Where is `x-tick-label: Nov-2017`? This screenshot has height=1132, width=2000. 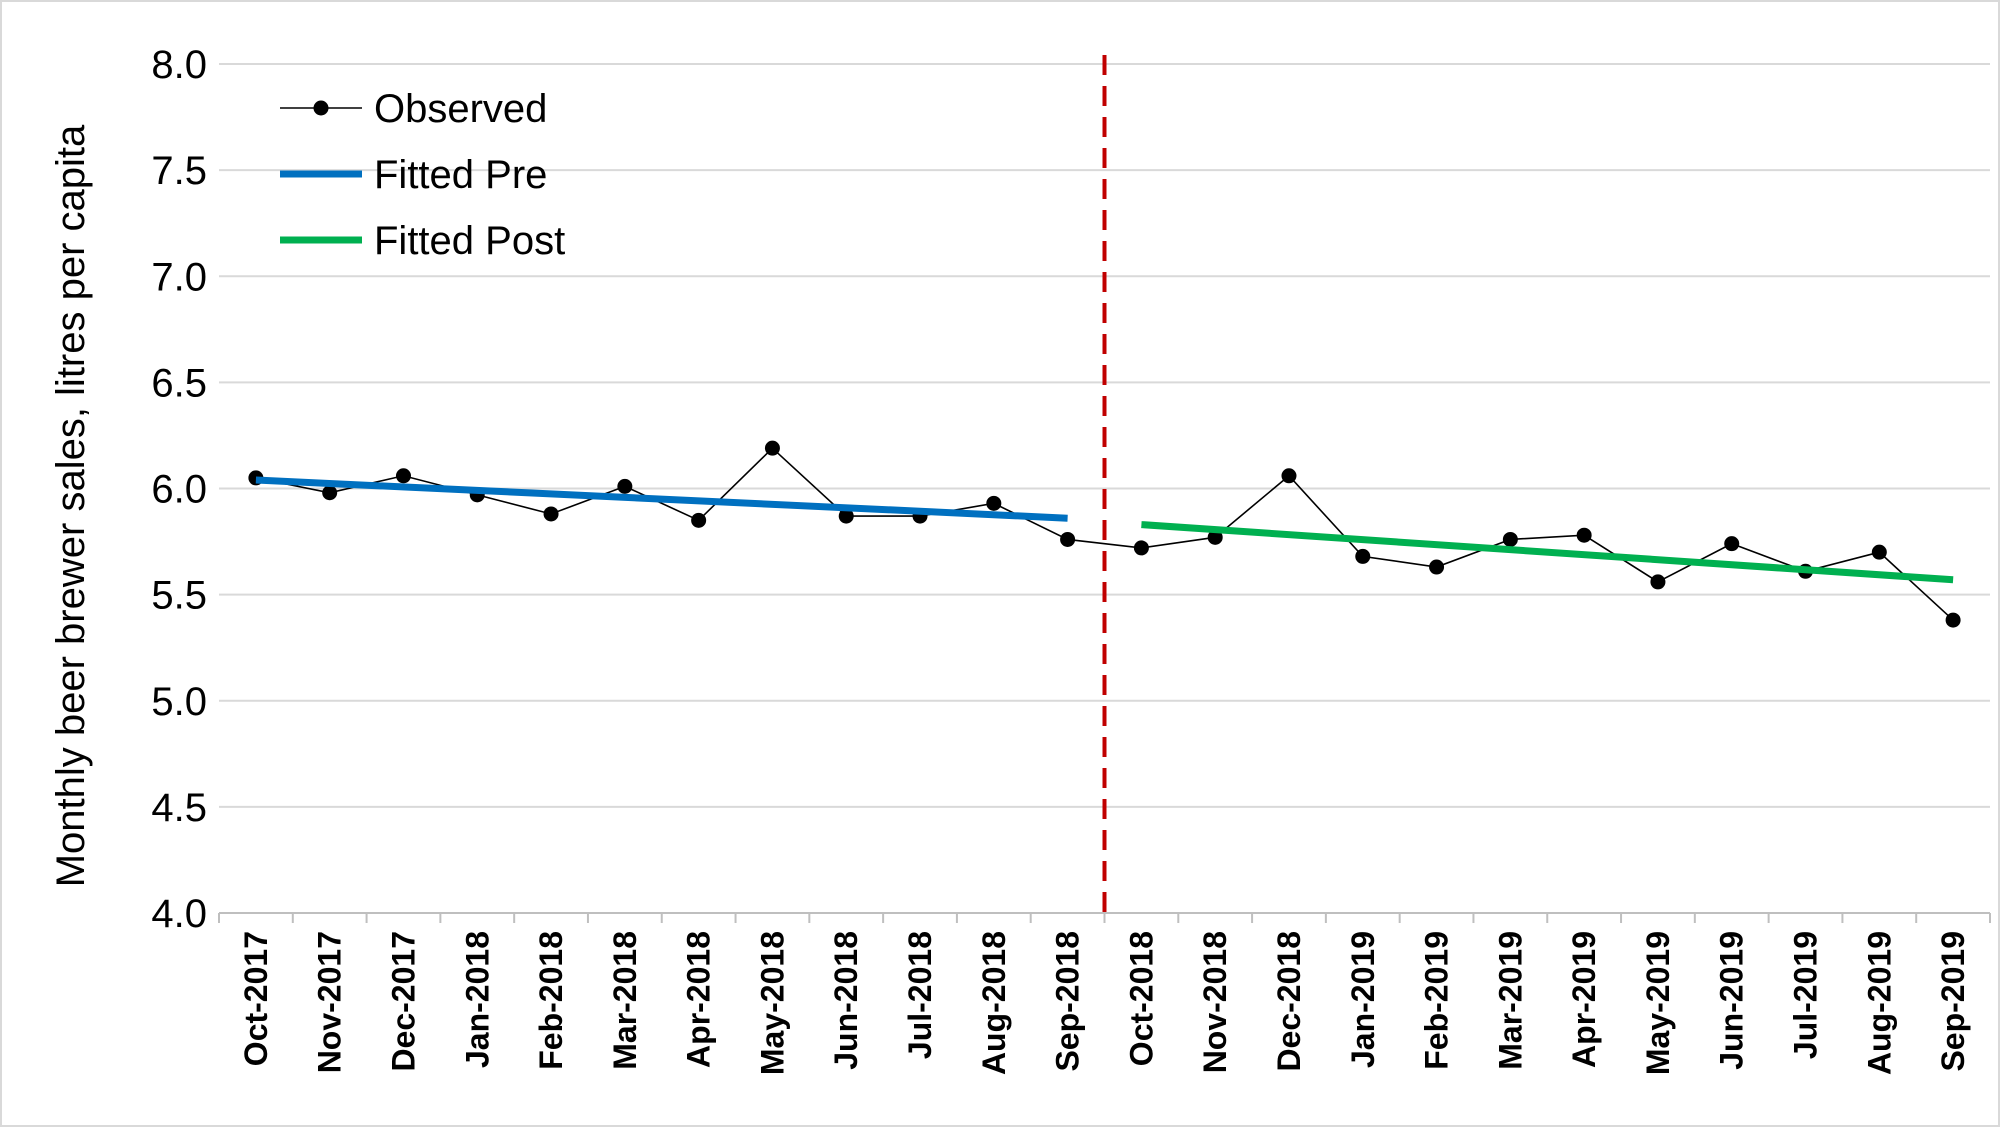
x-tick-label: Nov-2017 is located at coordinates (330, 1002).